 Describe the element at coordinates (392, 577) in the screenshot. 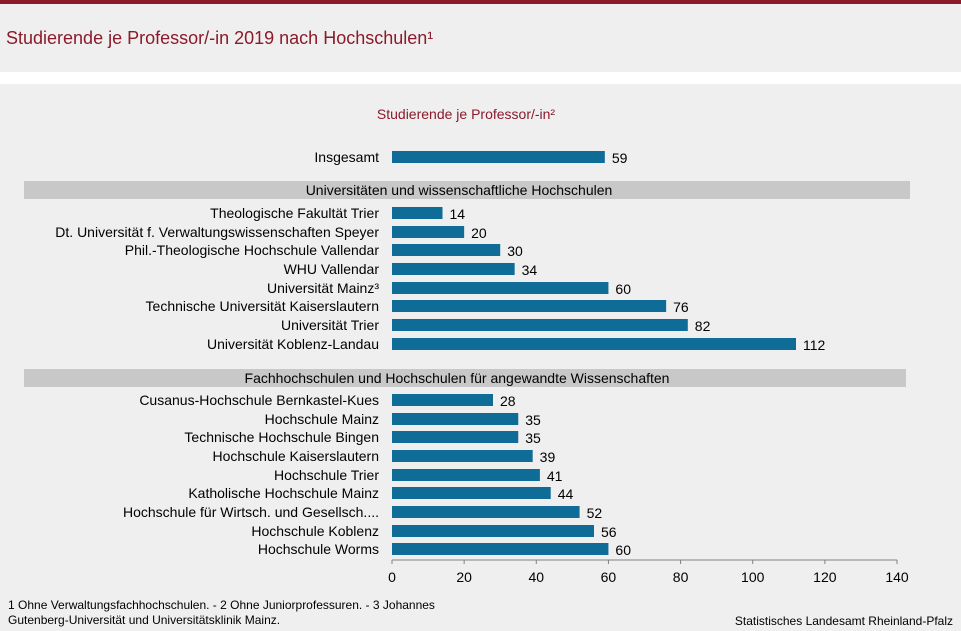

I see `x-tick-label: 0` at that location.